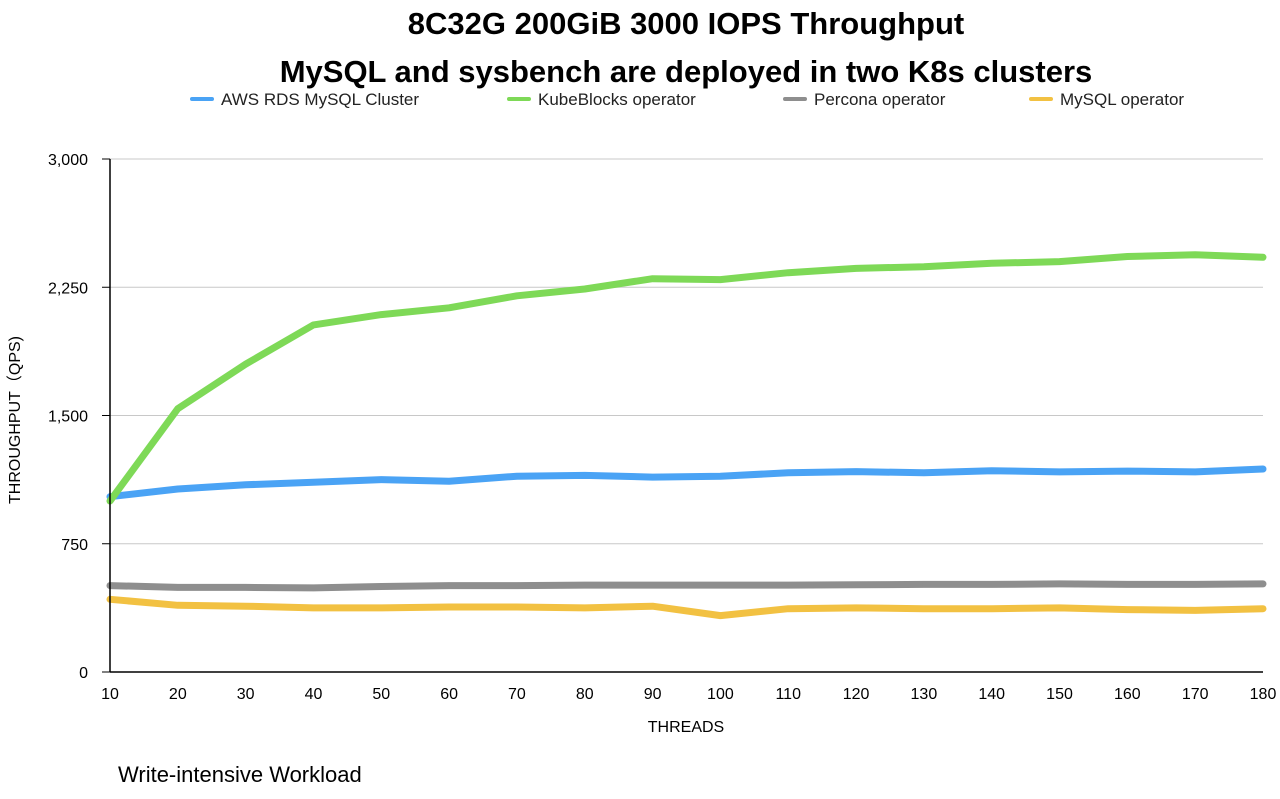 This screenshot has width=1280, height=799. Describe the element at coordinates (320, 99) in the screenshot. I see `legend-label: AWS RDS MySQL Cluster` at that location.